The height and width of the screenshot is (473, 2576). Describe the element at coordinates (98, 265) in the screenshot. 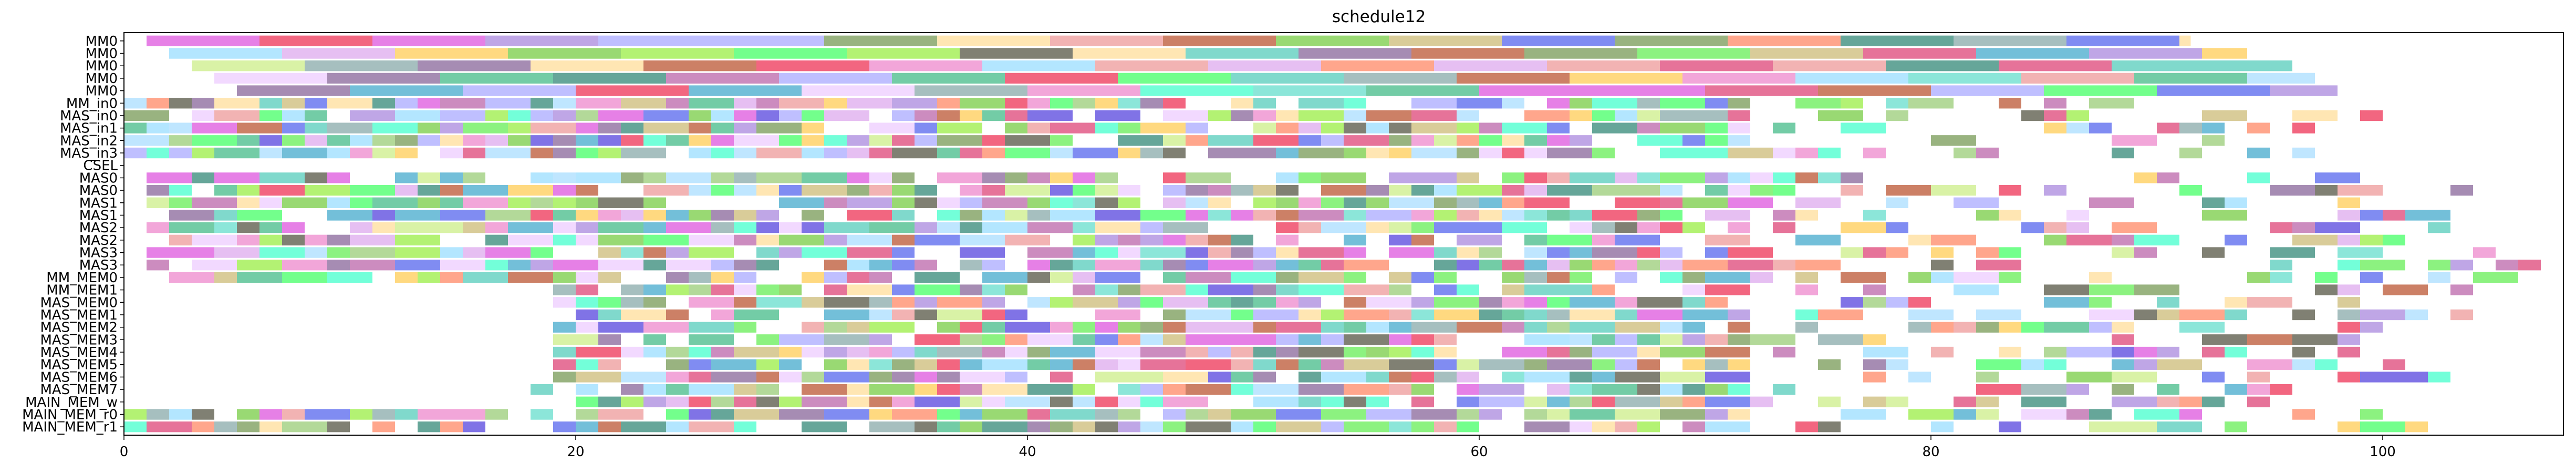

I see `y-tick-label: MAS3` at that location.